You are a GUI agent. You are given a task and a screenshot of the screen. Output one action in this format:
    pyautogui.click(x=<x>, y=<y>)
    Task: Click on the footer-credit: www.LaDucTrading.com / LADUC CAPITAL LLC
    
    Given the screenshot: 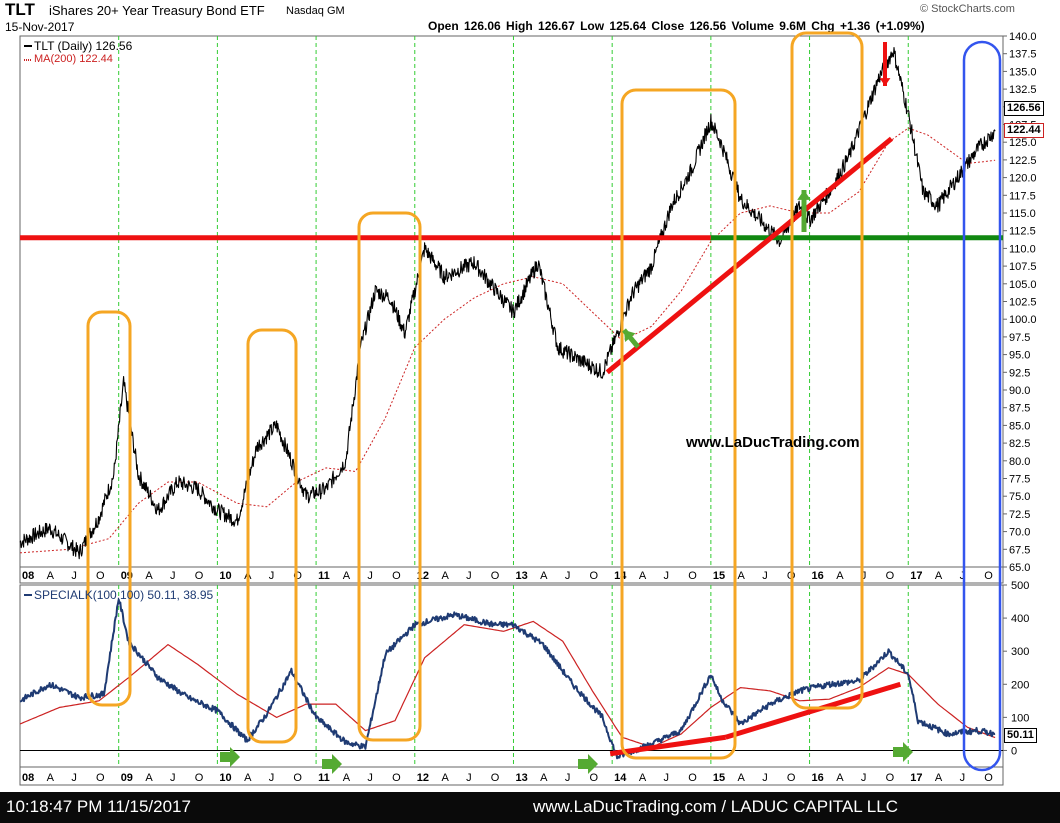 What is the action you would take?
    pyautogui.click(x=715, y=806)
    